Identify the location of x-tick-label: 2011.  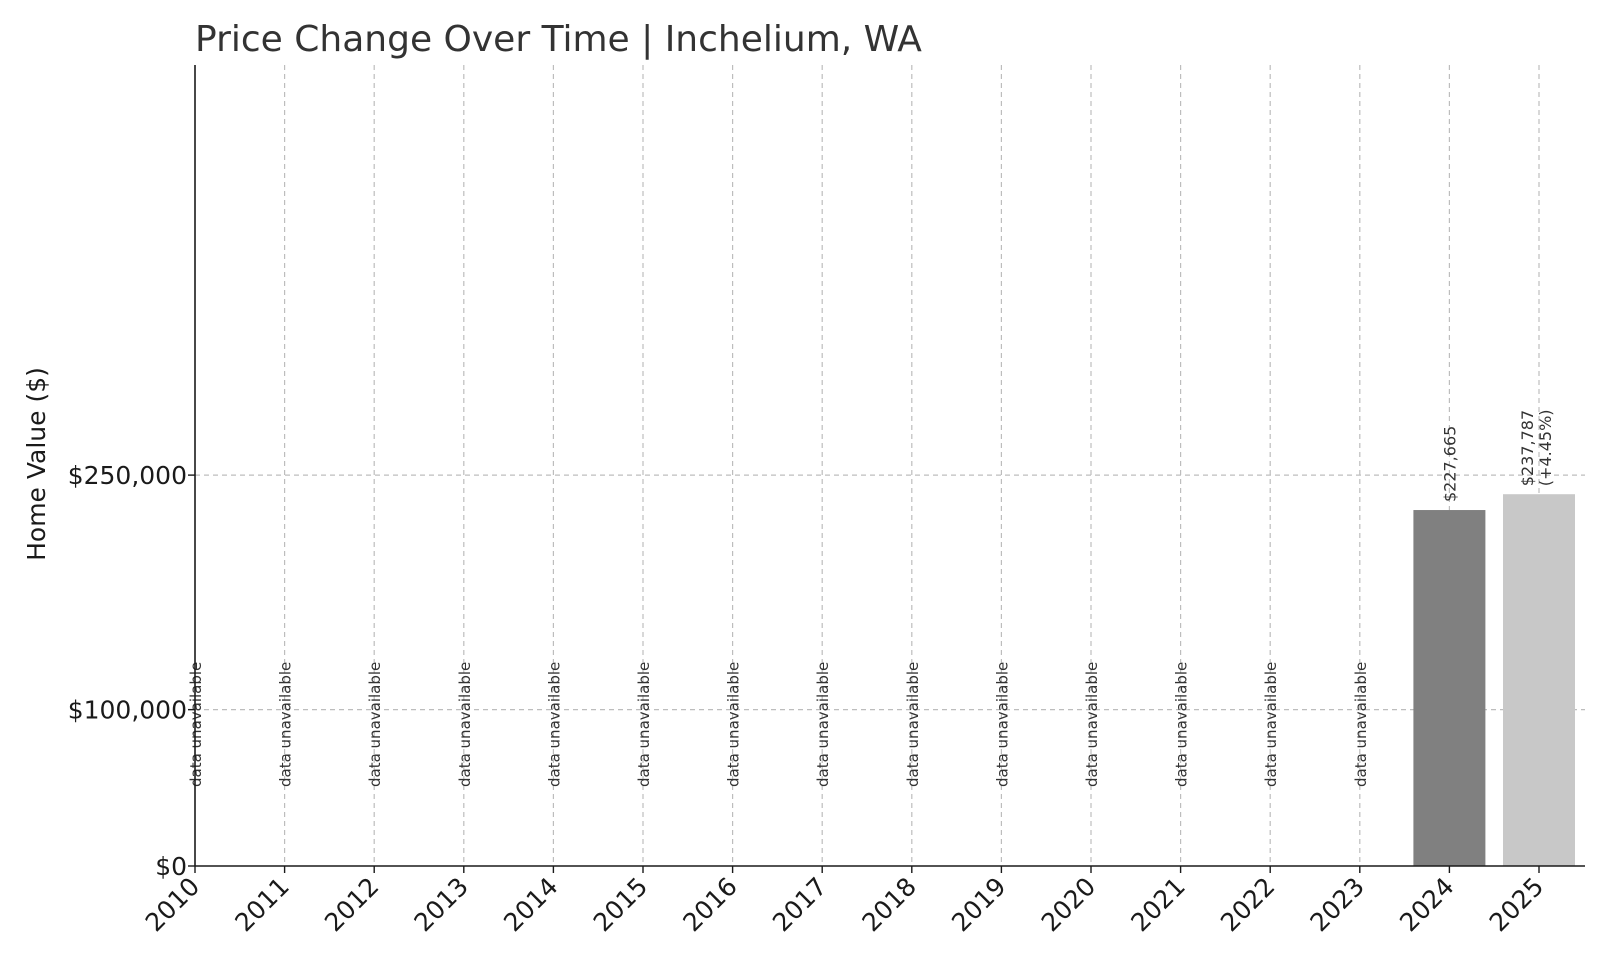
(261, 904).